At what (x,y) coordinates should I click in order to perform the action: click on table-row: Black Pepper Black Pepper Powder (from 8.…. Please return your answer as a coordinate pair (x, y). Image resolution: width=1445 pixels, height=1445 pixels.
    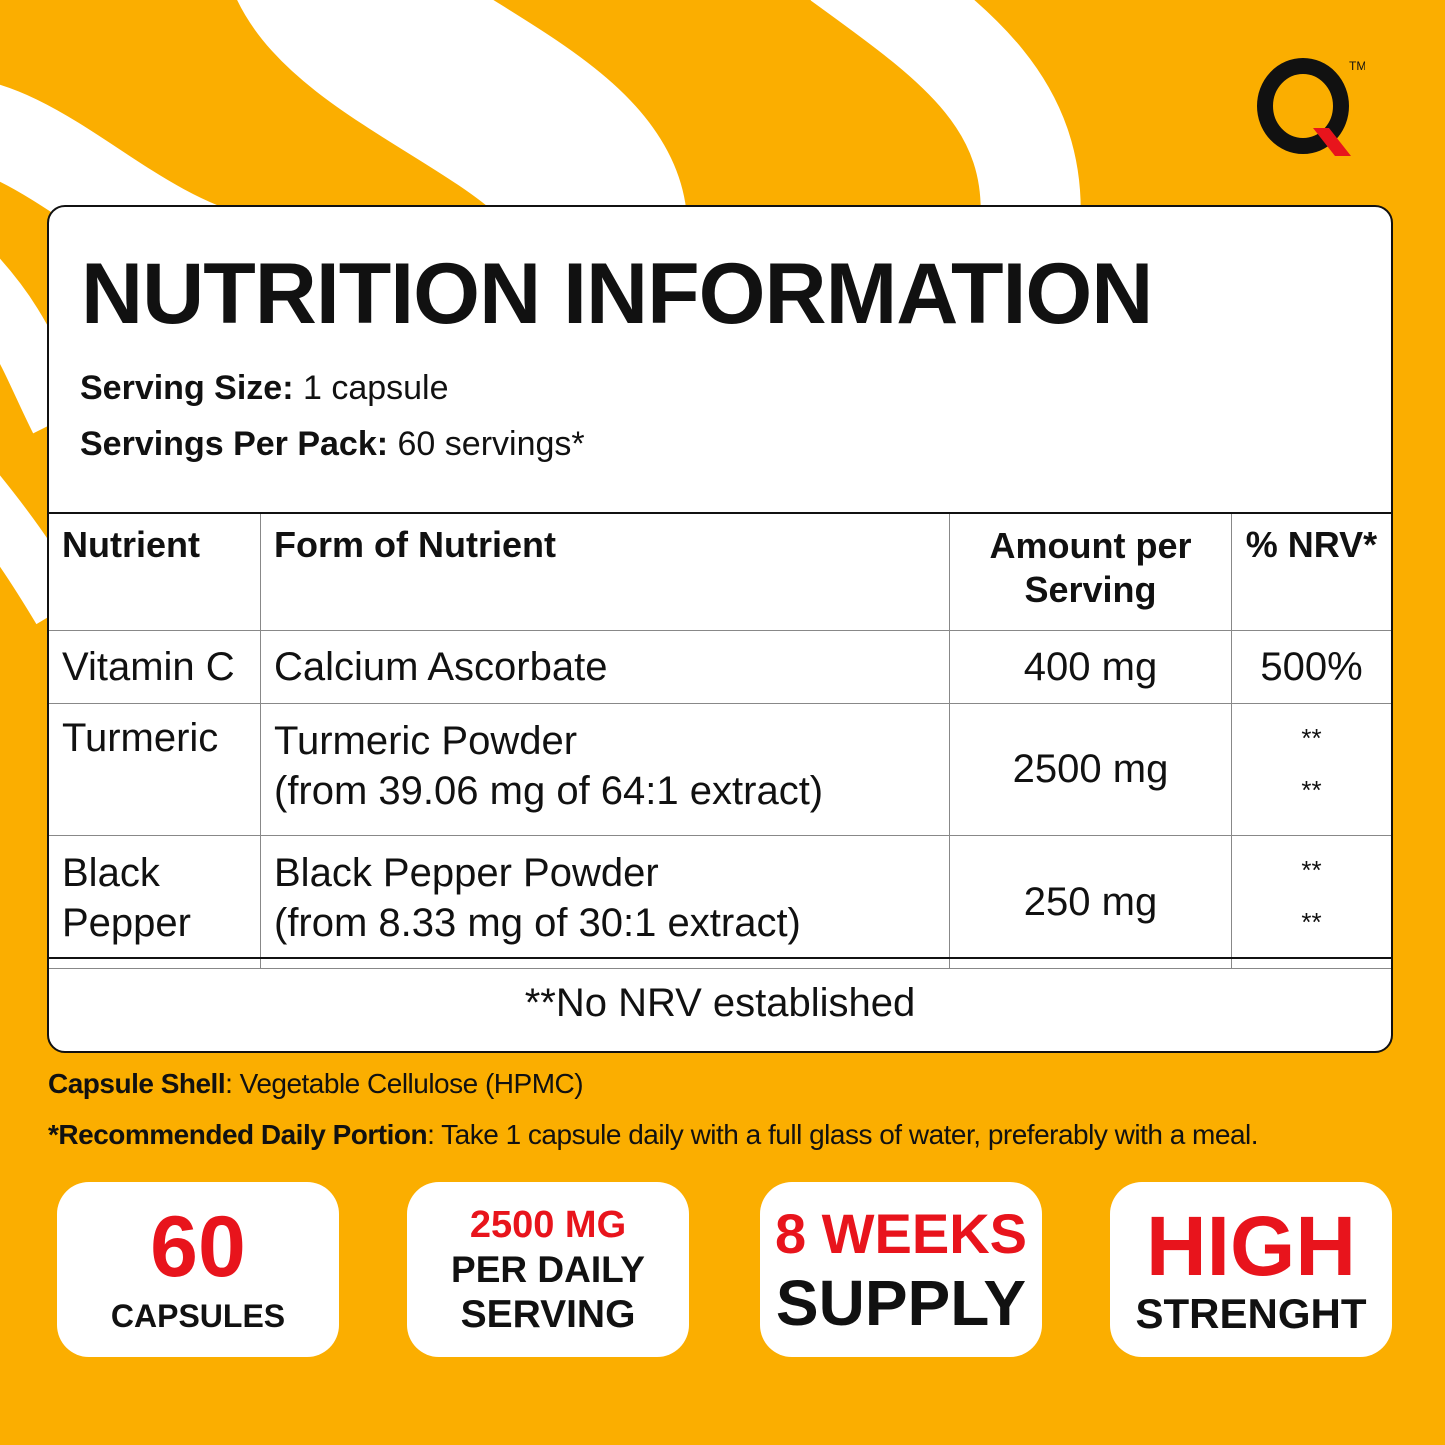
    Looking at the image, I should click on (720, 902).